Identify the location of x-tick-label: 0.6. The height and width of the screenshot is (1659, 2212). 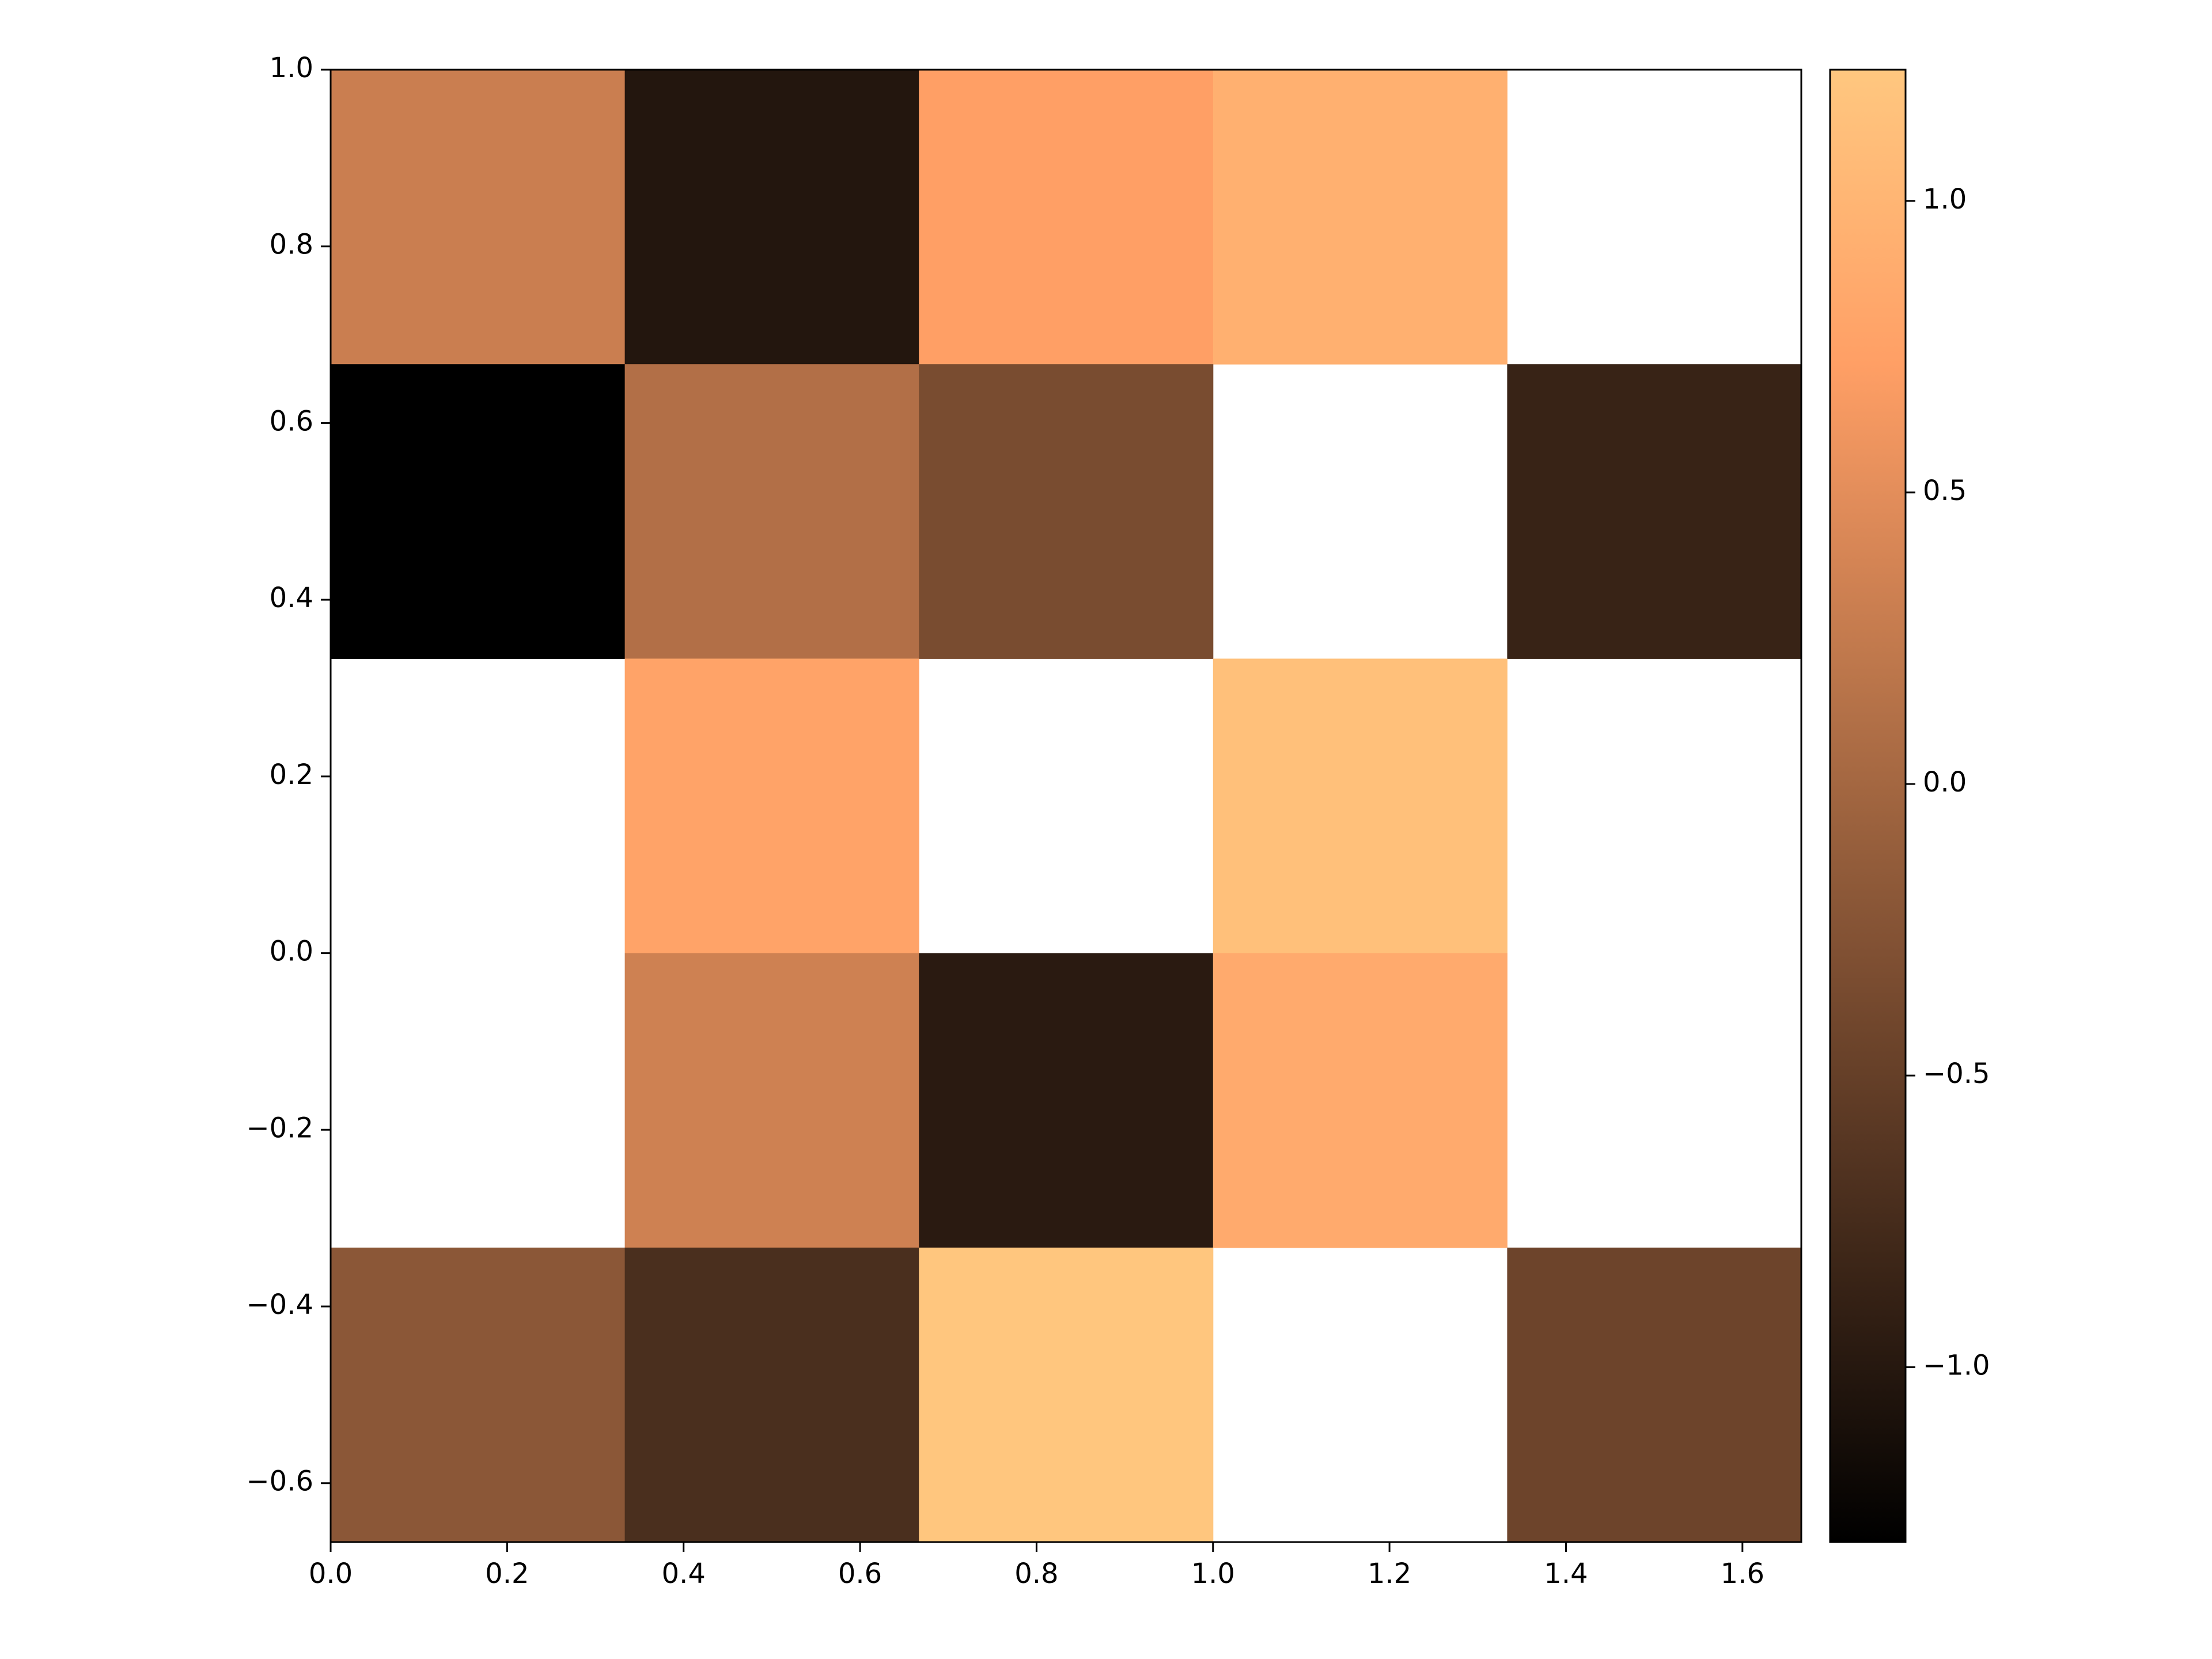
(860, 1574).